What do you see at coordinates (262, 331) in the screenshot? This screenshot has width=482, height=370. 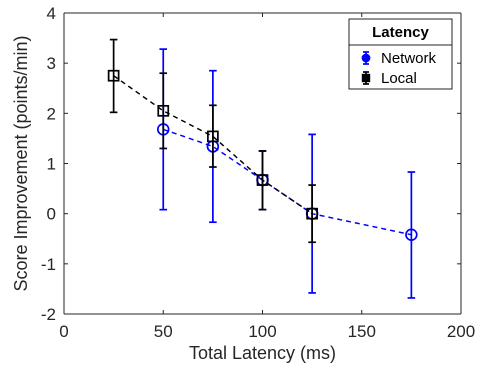 I see `x-axis-tick-label: 100` at bounding box center [262, 331].